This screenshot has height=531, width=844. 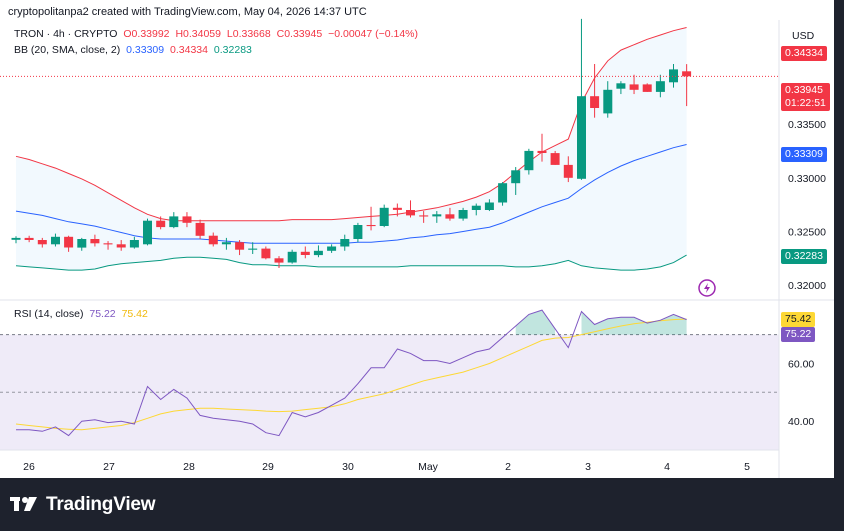 I want to click on price-tick-label: 0.33500, so click(x=807, y=125).